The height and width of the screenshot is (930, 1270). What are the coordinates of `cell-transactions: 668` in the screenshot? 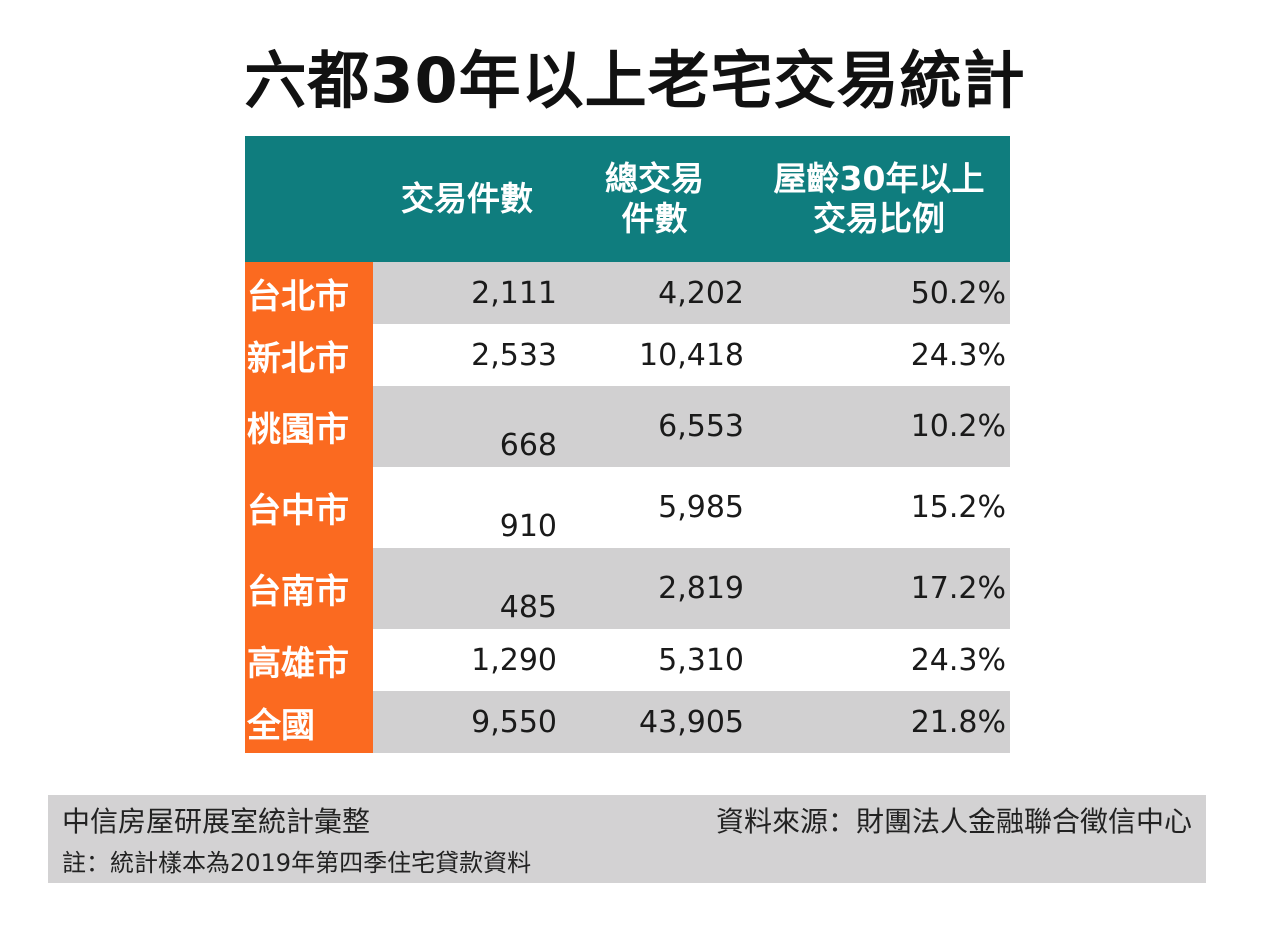 It's located at (467, 426).